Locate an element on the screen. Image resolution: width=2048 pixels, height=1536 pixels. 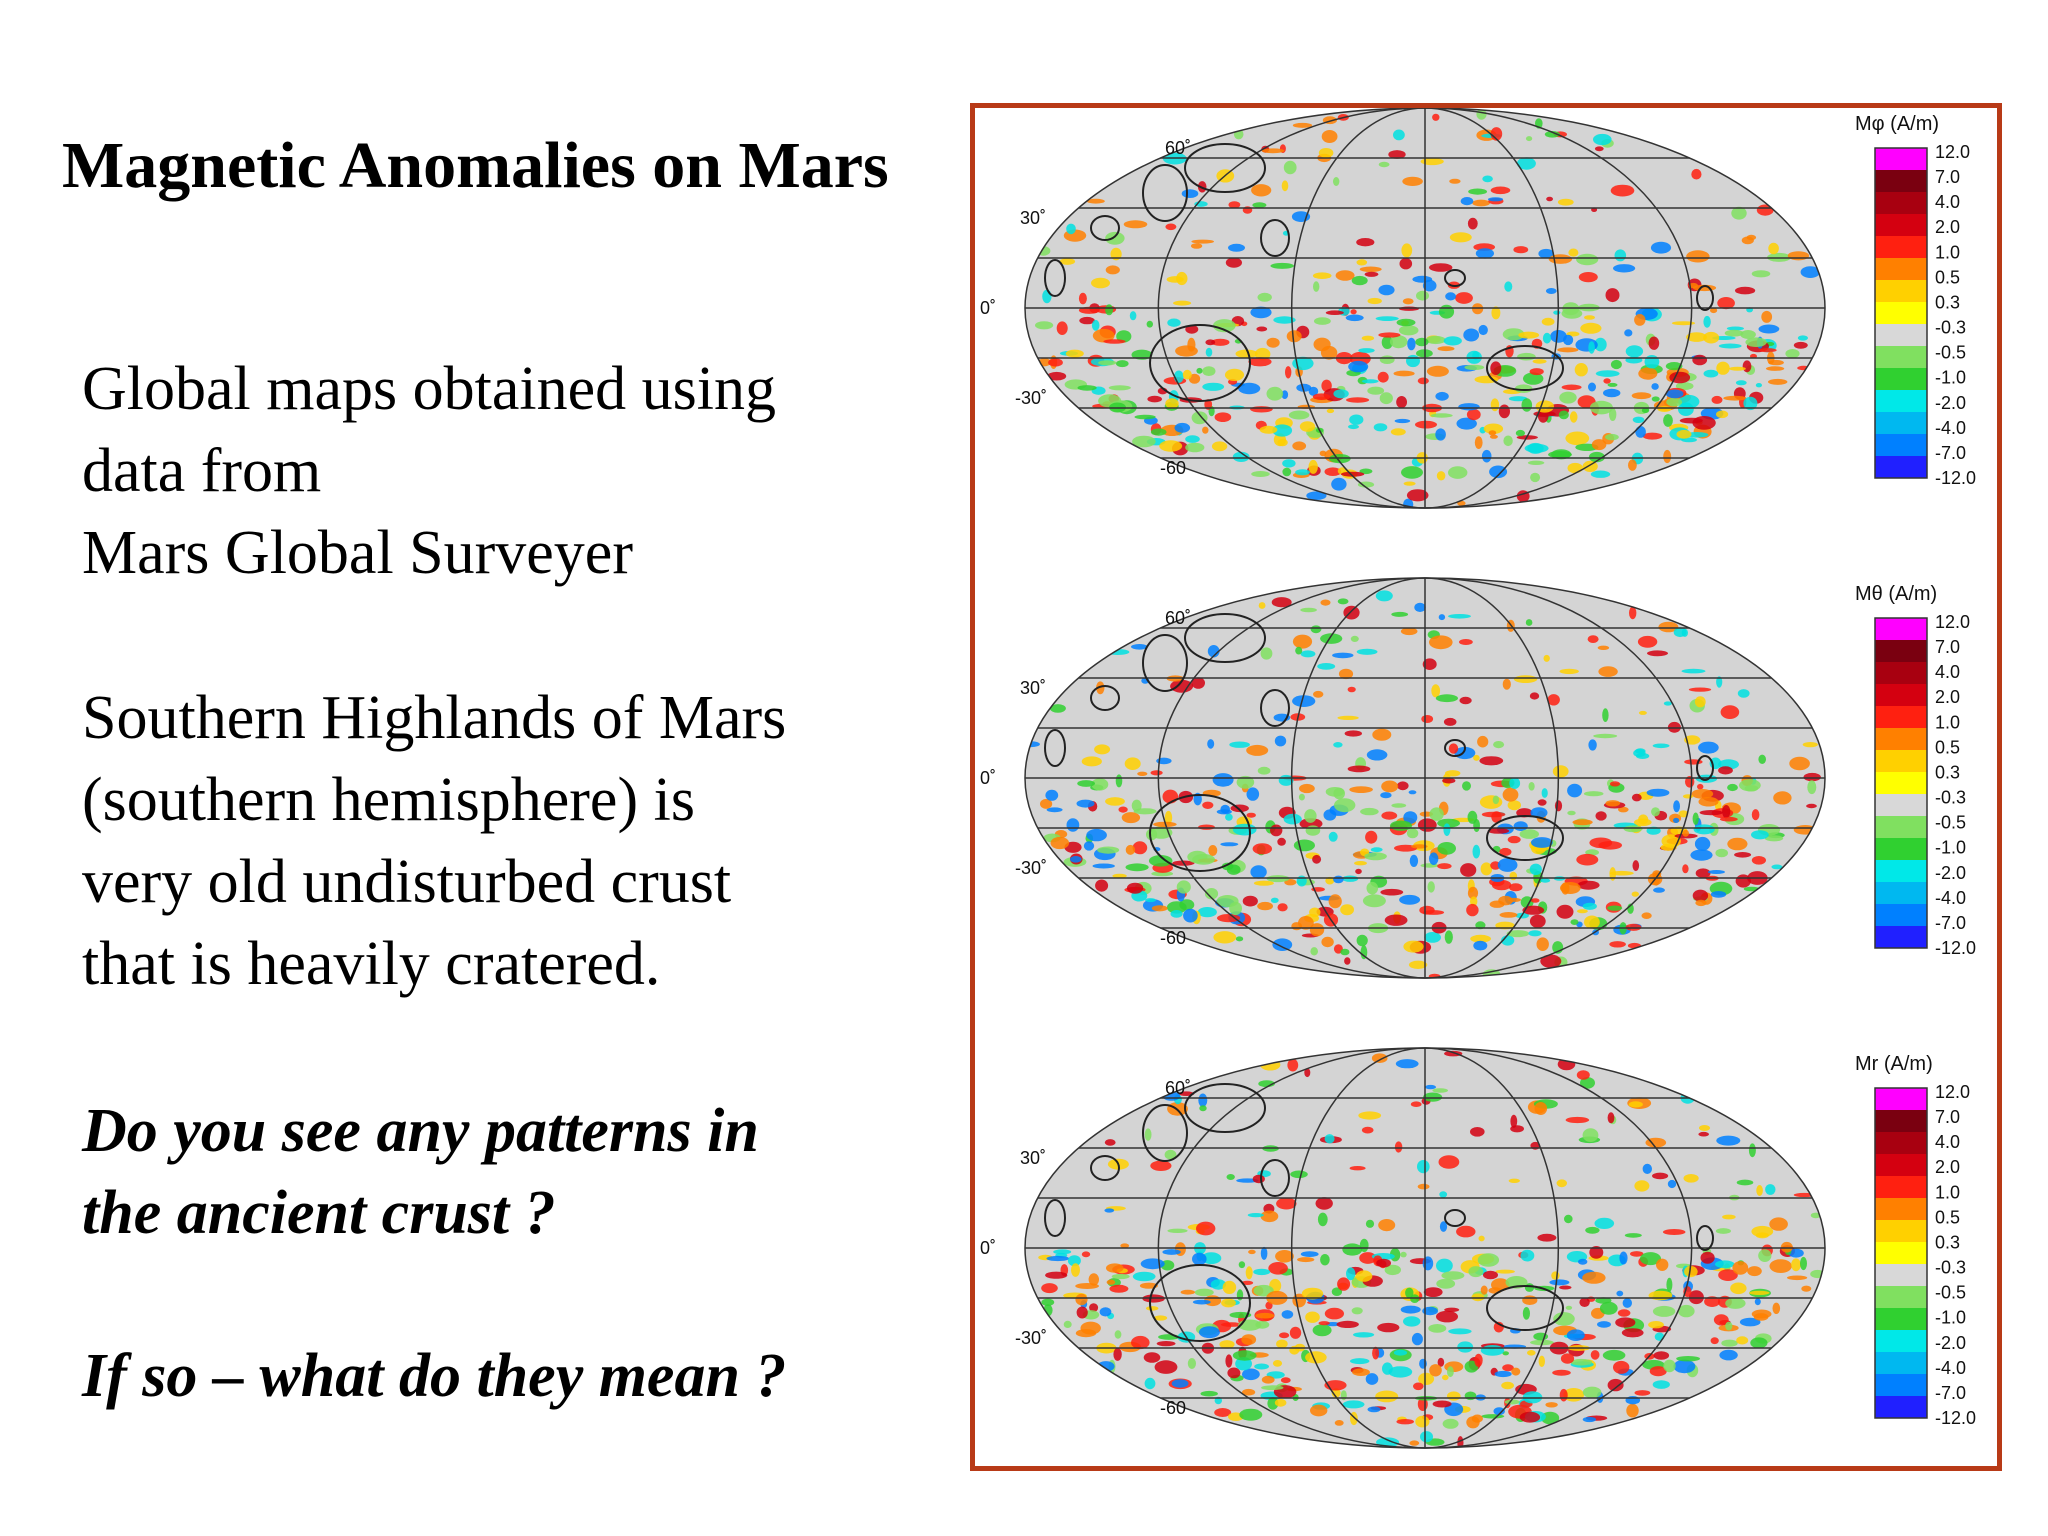
question-line: the ancient crust ? is located at coordinates (319, 1213).